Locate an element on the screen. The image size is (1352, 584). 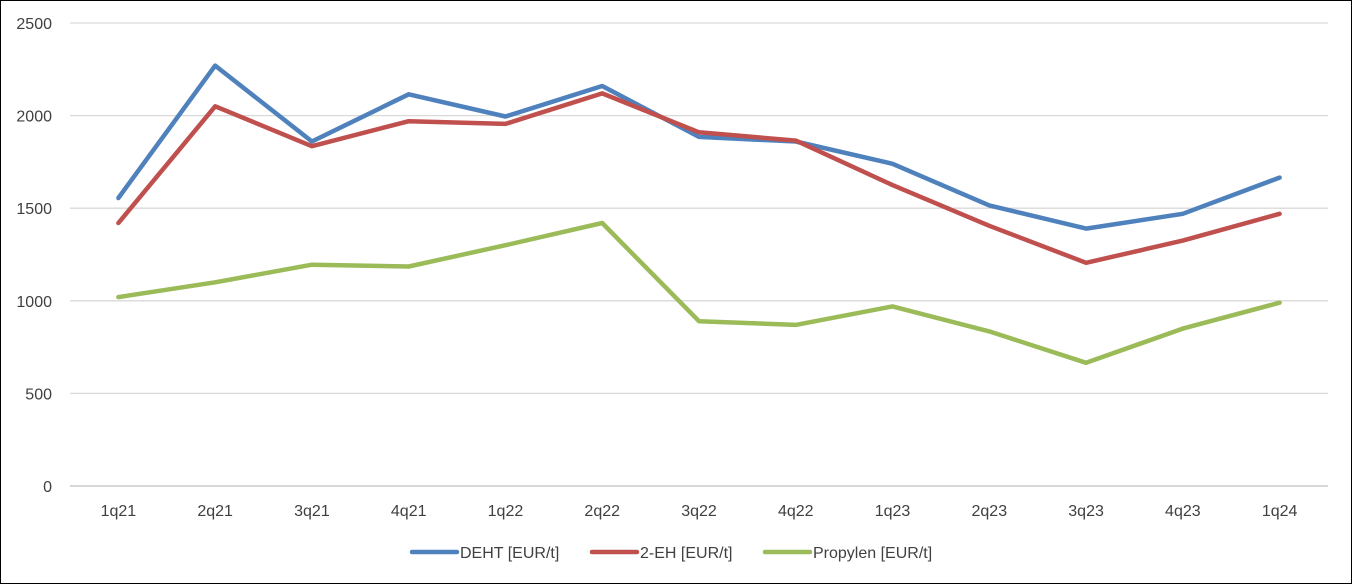
legend: DEHT [EUR/t] 2-EH [EUR/t] Propylen [EUR/t] is located at coordinates (670, 553).